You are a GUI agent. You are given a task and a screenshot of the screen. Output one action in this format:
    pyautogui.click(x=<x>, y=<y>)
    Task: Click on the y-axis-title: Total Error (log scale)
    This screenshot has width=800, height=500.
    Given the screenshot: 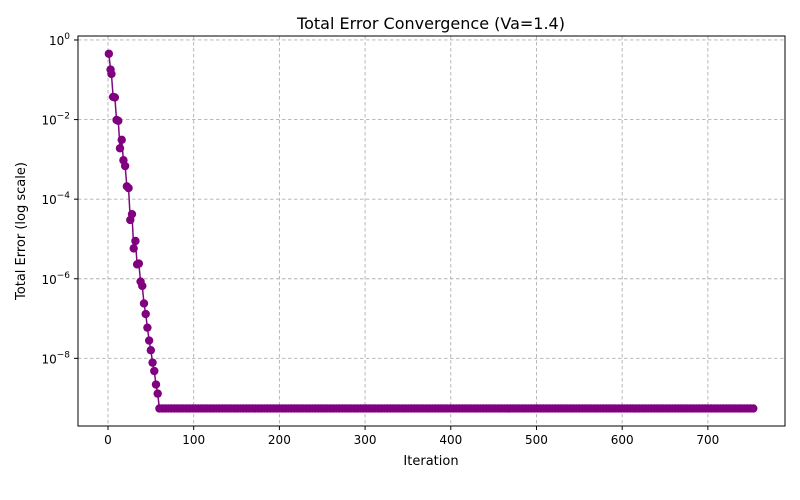 What is the action you would take?
    pyautogui.click(x=21, y=231)
    